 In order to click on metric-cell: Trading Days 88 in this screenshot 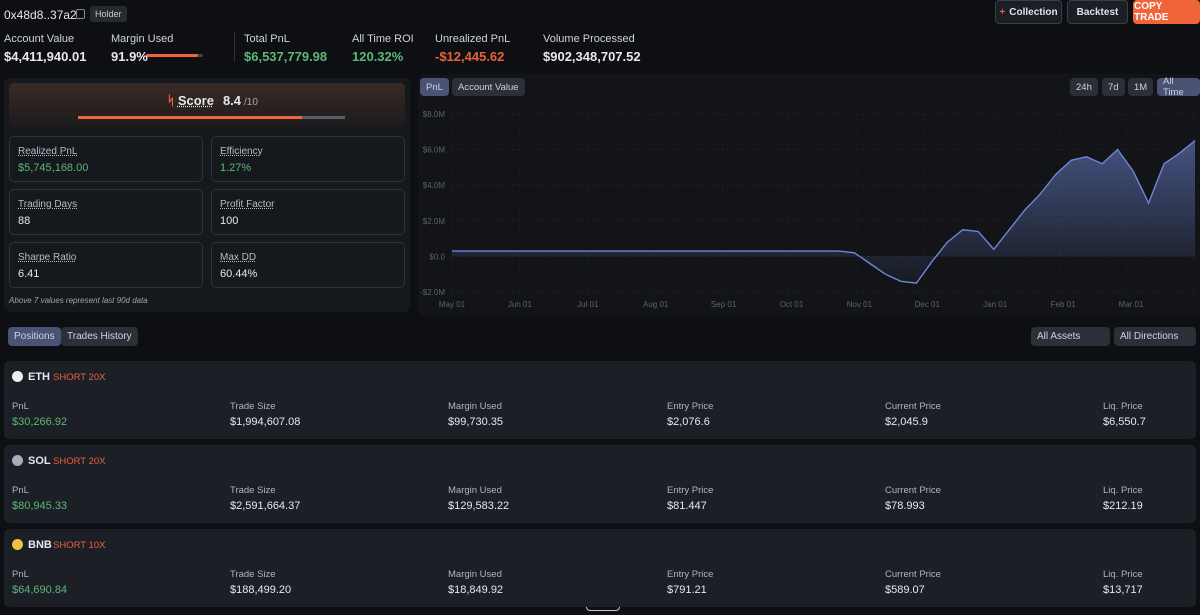, I will do `click(106, 212)`.